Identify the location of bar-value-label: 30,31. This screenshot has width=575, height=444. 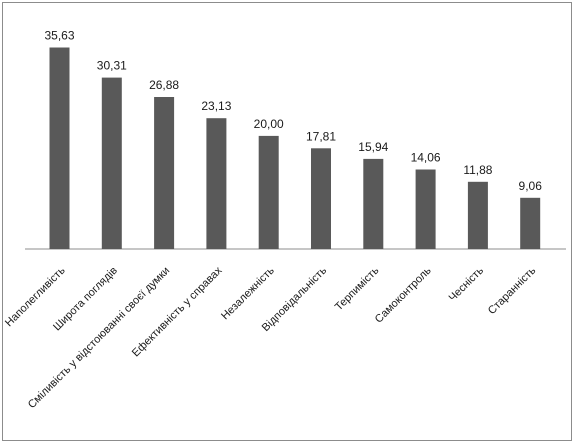
(112, 66).